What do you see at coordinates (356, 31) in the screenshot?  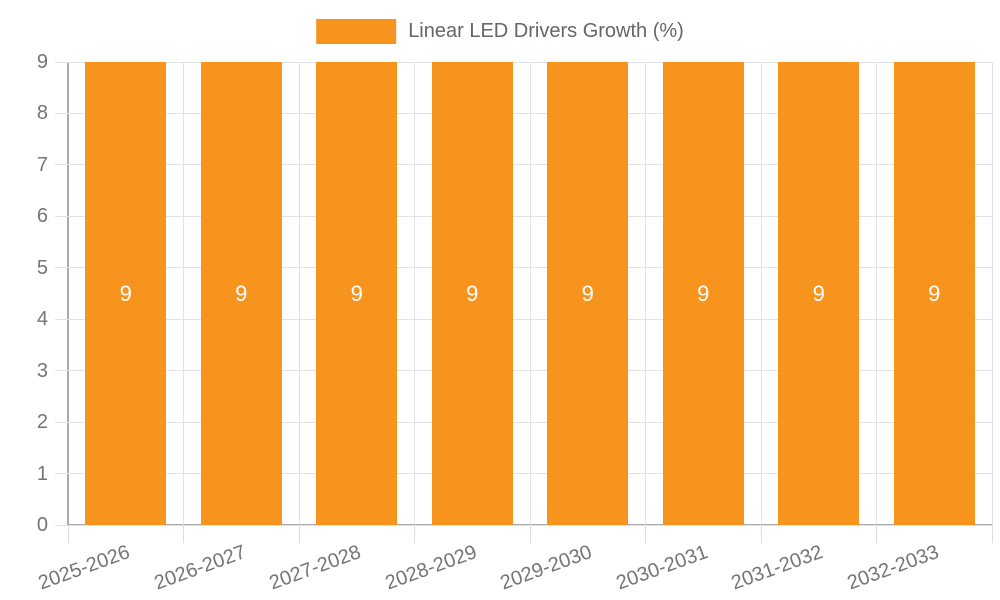 I see `legend-swatch-icon` at bounding box center [356, 31].